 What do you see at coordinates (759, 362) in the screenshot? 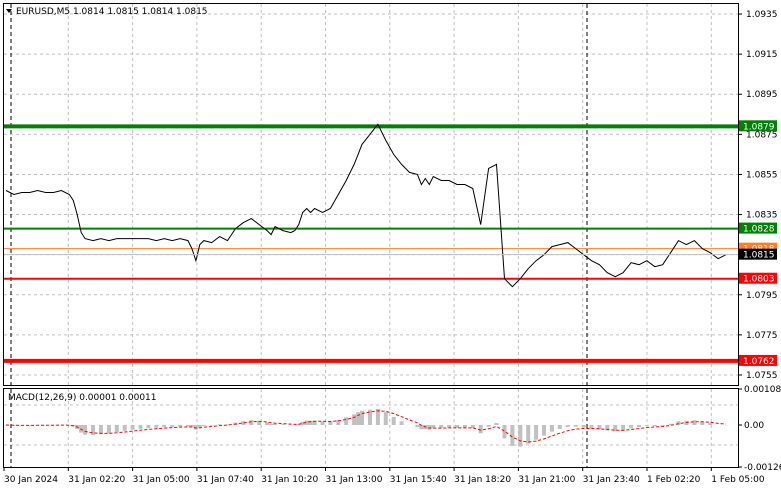
I see `level-price-label: 1.0762` at bounding box center [759, 362].